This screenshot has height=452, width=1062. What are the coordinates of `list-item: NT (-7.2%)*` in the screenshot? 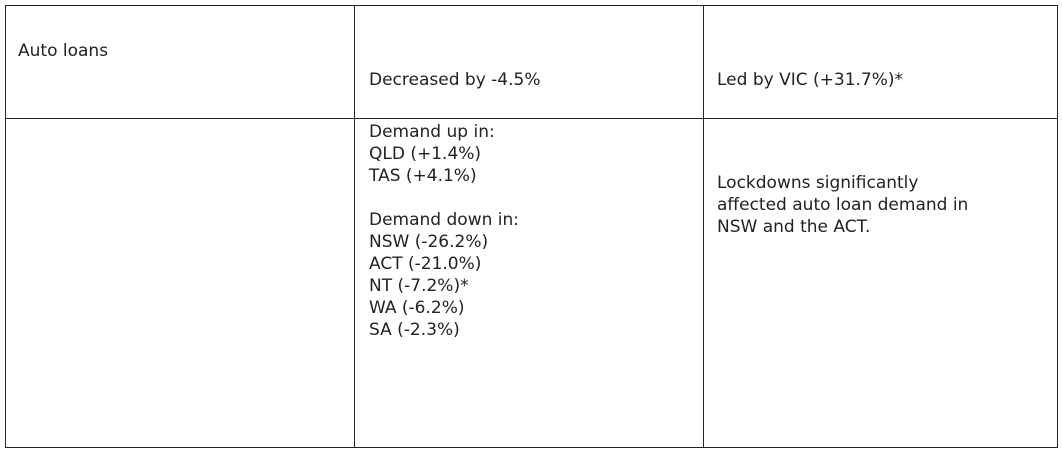 It's located at (419, 286).